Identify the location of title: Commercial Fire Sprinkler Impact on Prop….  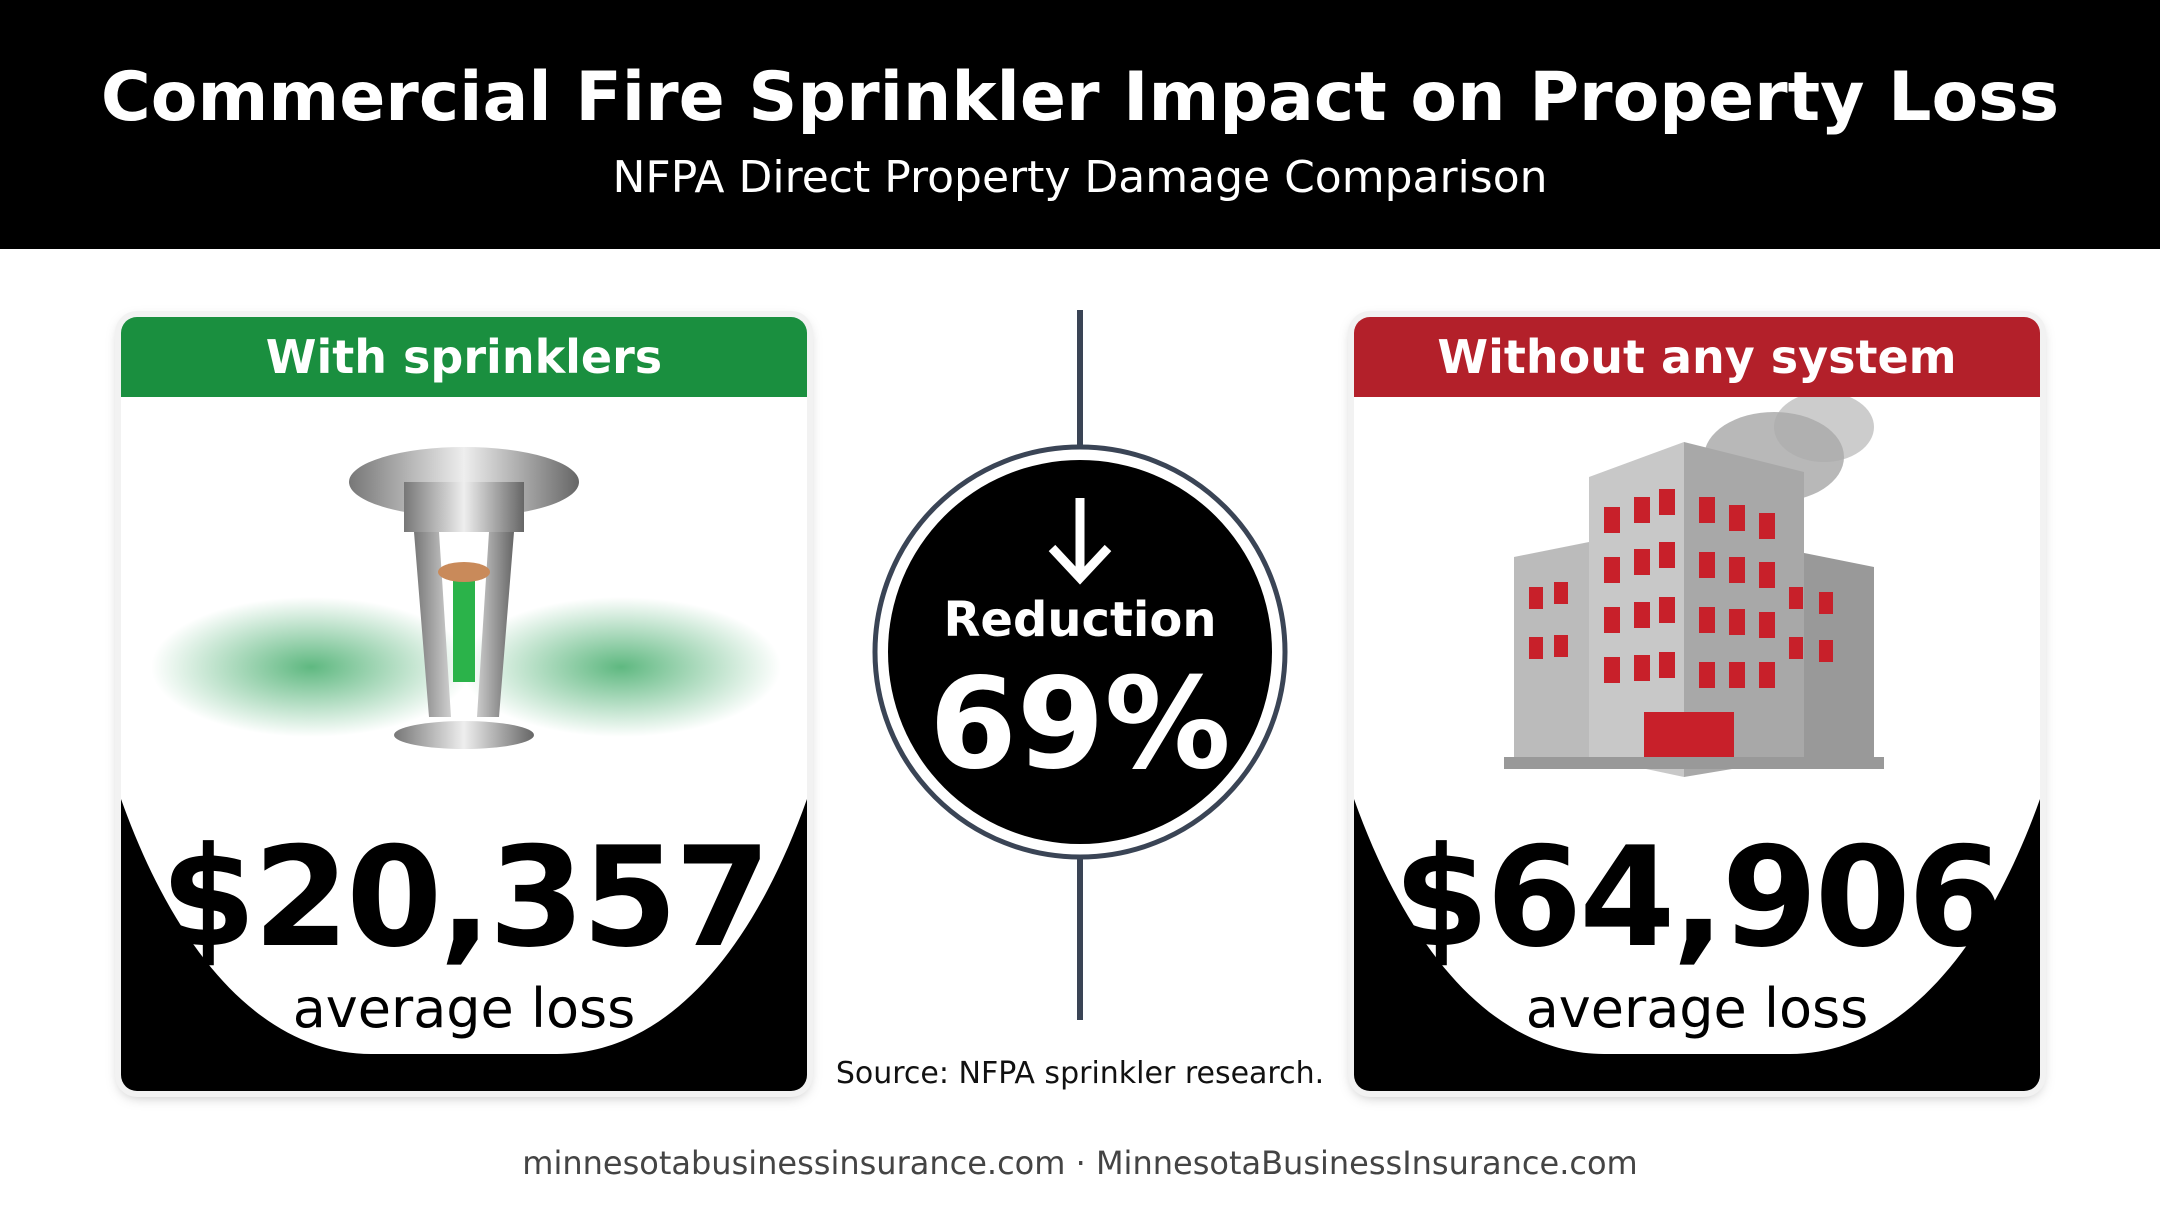
(1080, 97).